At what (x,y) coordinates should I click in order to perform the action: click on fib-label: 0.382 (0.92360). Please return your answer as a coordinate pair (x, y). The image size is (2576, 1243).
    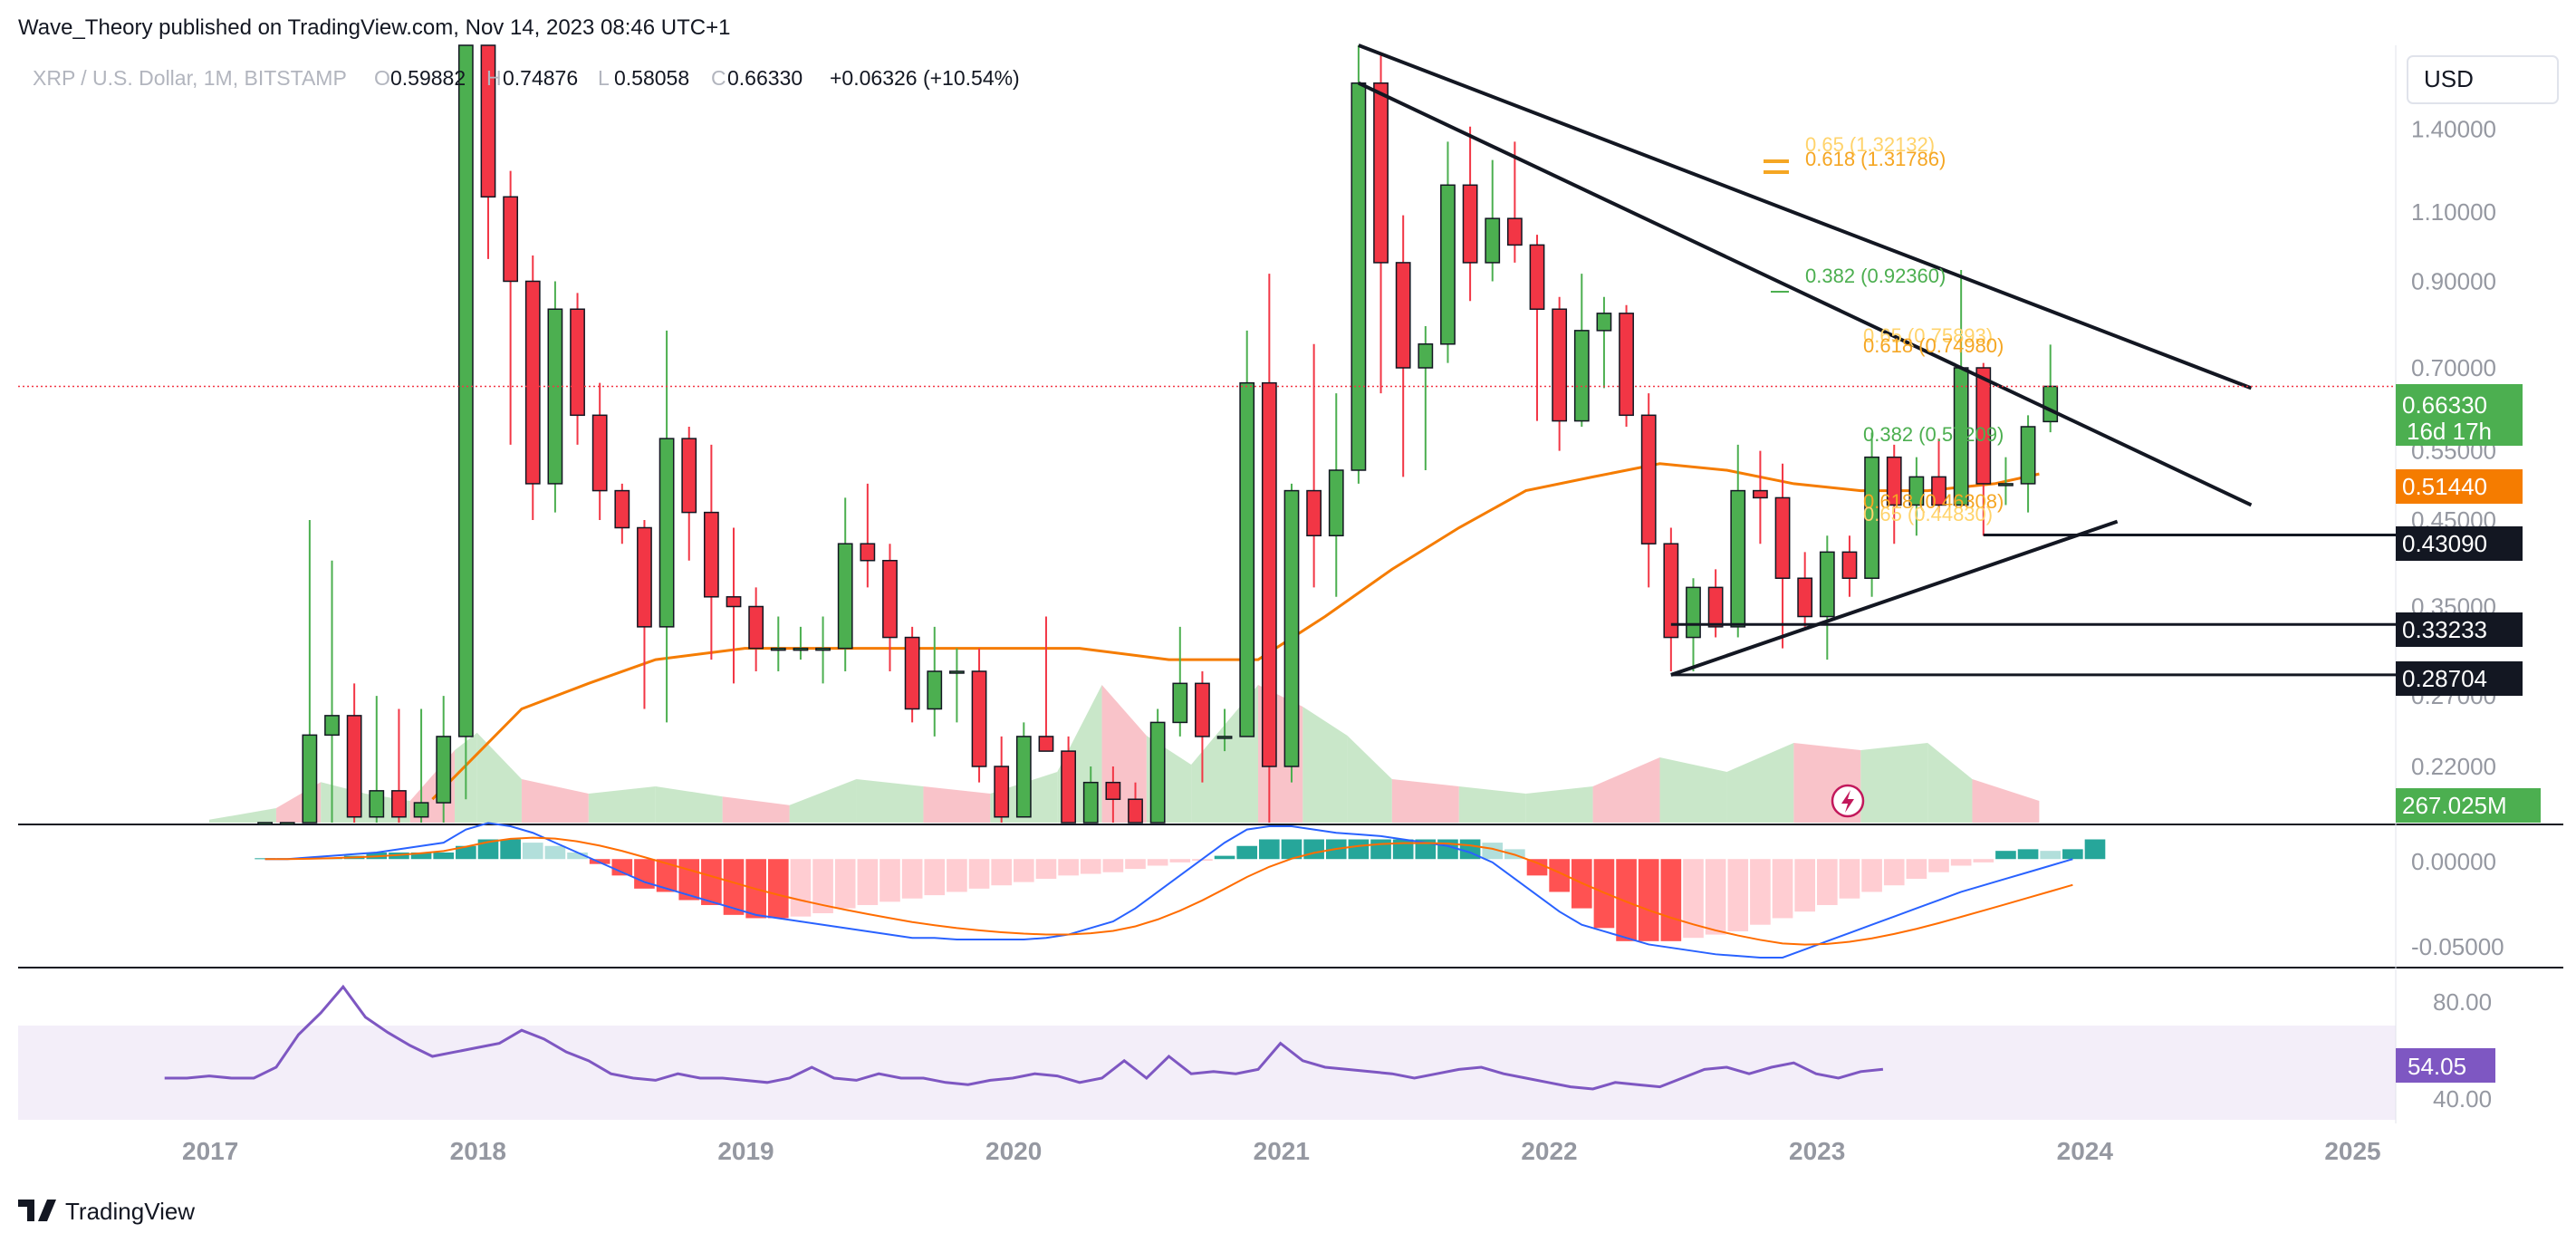
    Looking at the image, I should click on (1875, 276).